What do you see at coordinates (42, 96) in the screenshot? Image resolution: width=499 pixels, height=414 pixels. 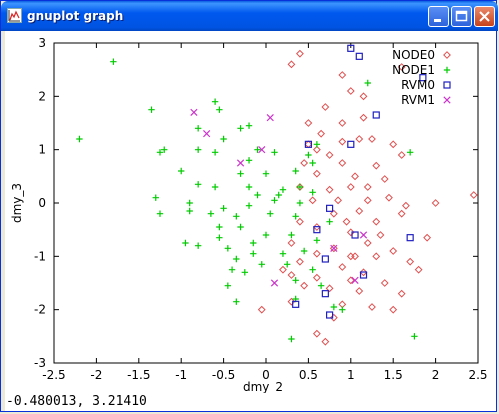 I see `y-tick-label: 2` at bounding box center [42, 96].